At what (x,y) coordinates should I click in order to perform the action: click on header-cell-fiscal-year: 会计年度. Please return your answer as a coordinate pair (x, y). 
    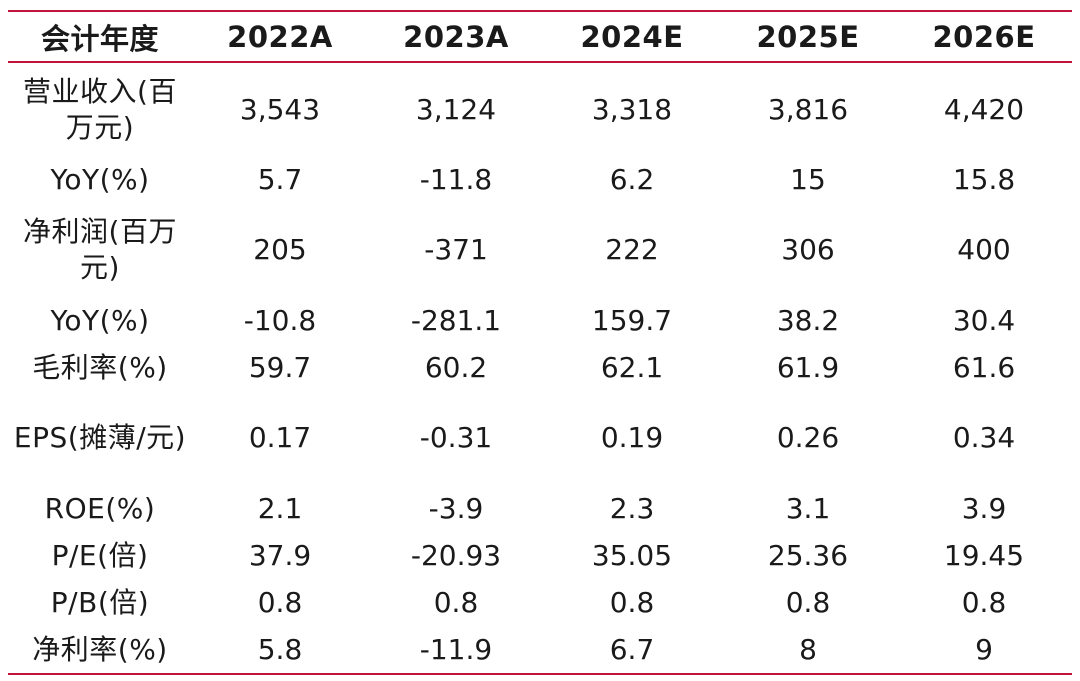
    Looking at the image, I should click on (100, 36).